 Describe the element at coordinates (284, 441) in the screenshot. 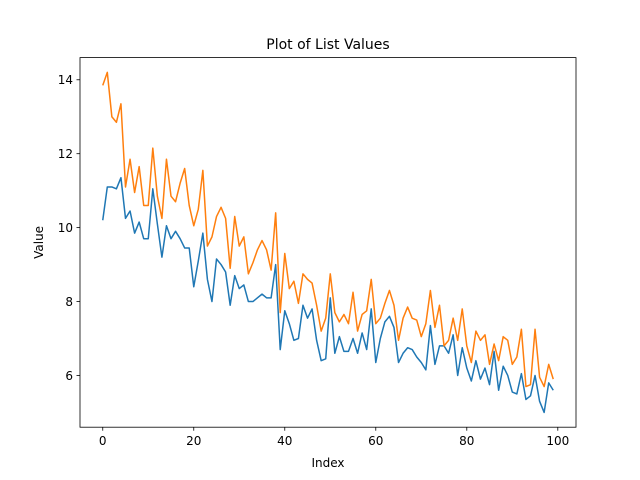

I see `x-tick-label: 40` at that location.